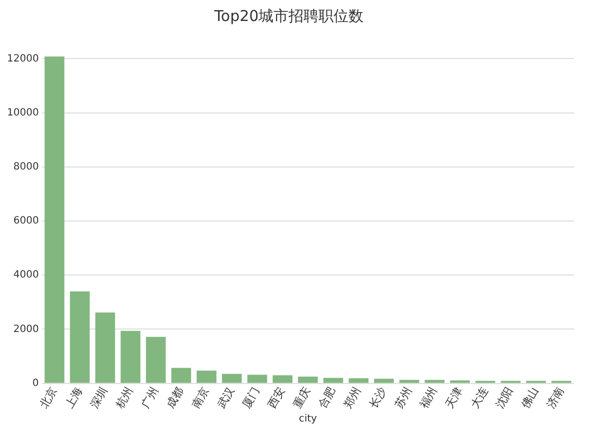  I want to click on x-tick-label: 长沙, so click(378, 398).